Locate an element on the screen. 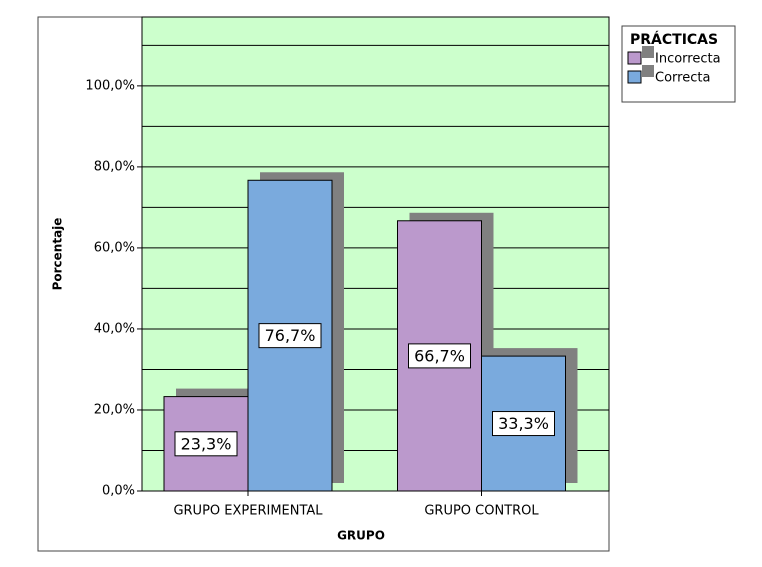 Image resolution: width=762 pixels, height=567 pixels. value-label: 23,3% is located at coordinates (206, 443).